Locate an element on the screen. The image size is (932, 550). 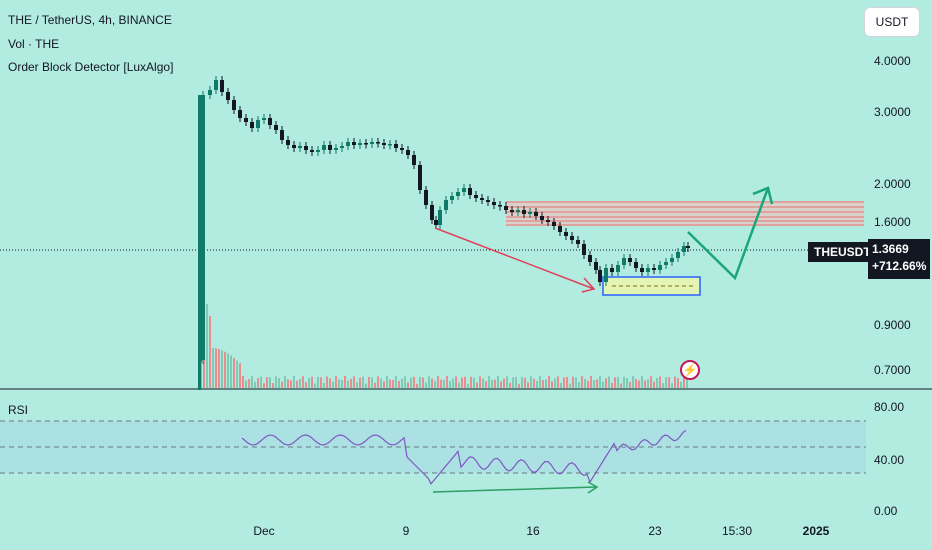
price-axis-label: 1.6000 is located at coordinates (892, 222).